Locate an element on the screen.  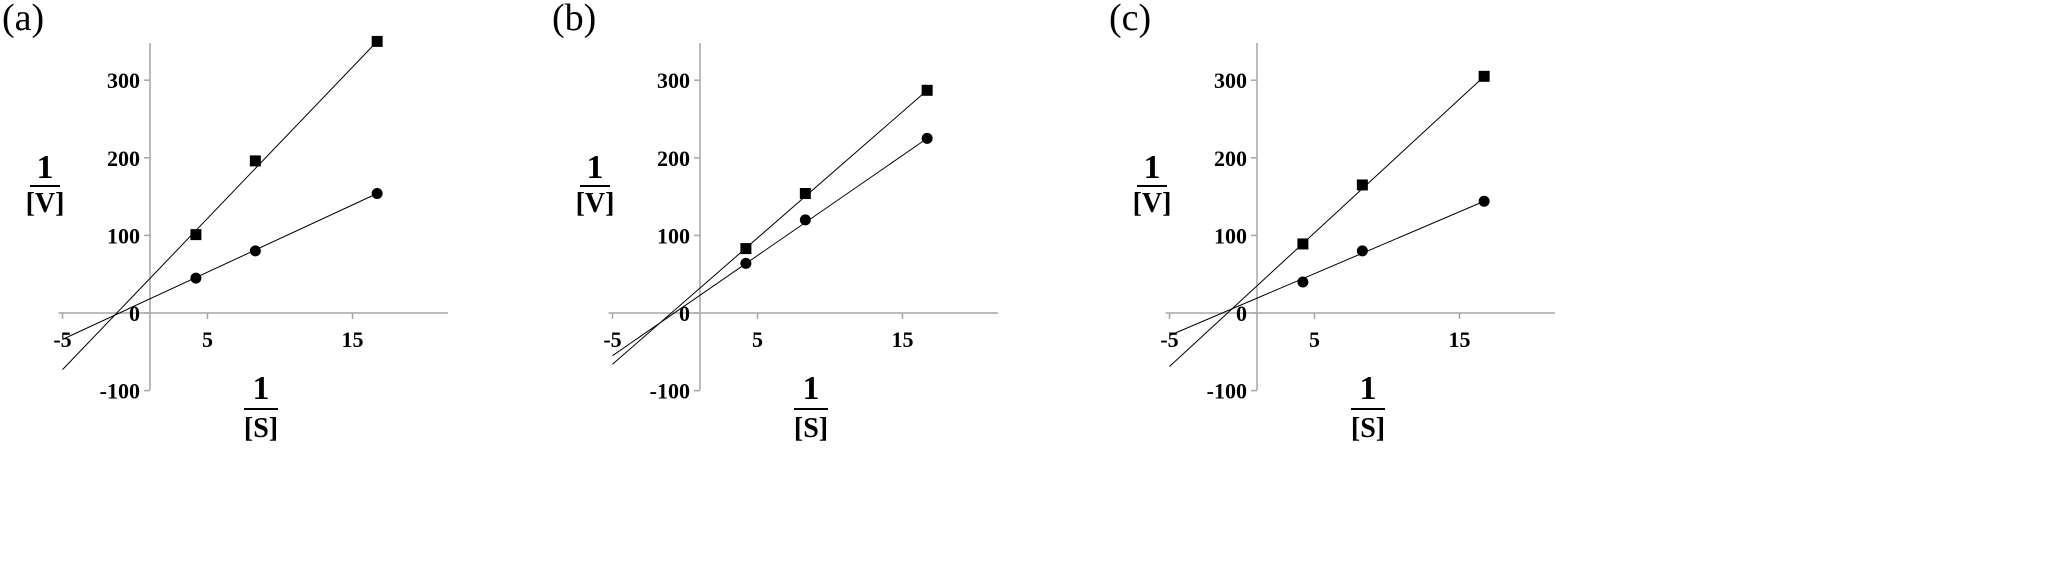
panel-label-a: (a) is located at coordinates (23, 19).